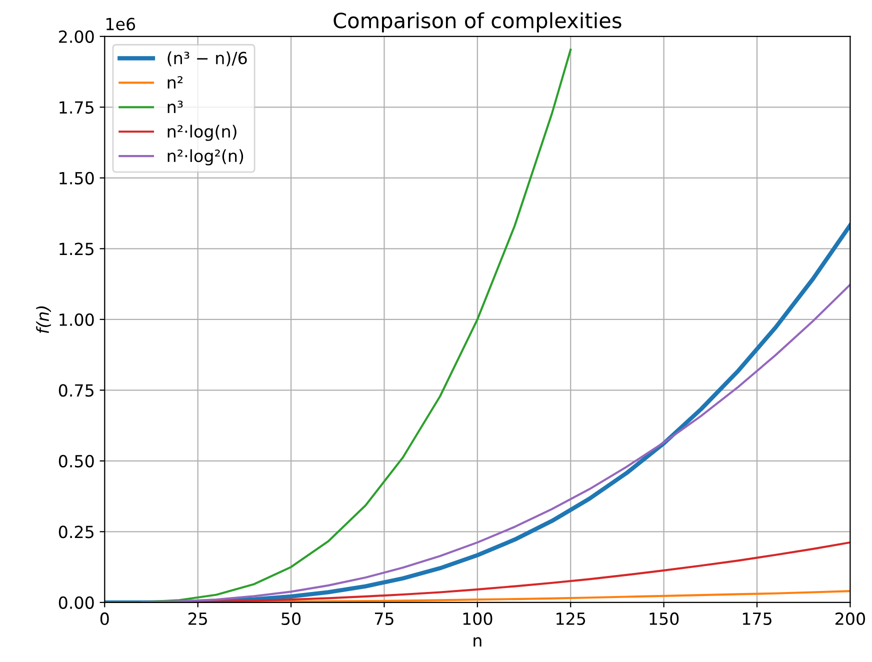  I want to click on y-tick-label: 1.75, so click(77, 107).